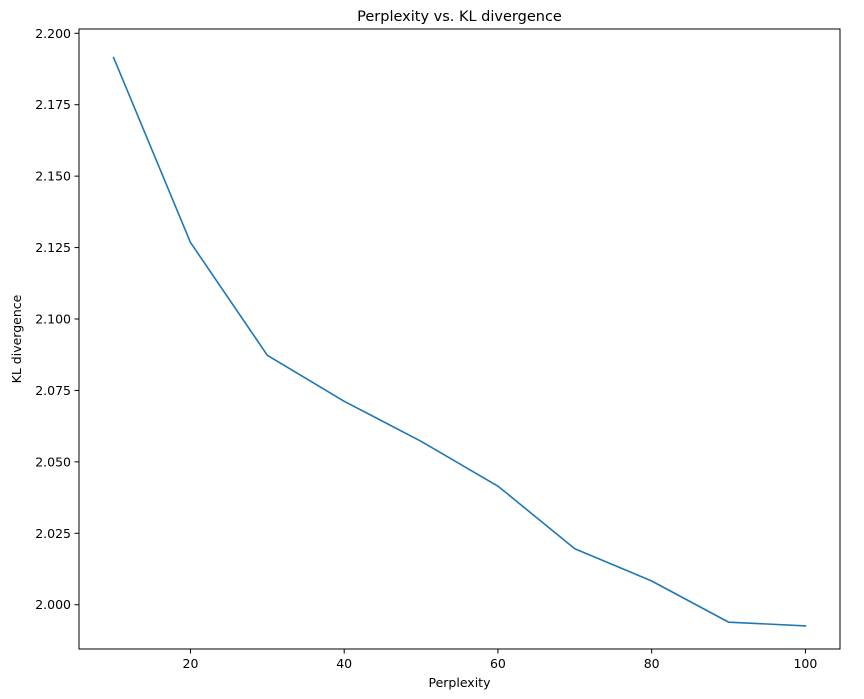  I want to click on y-axis-label: KL divergence, so click(16, 338).